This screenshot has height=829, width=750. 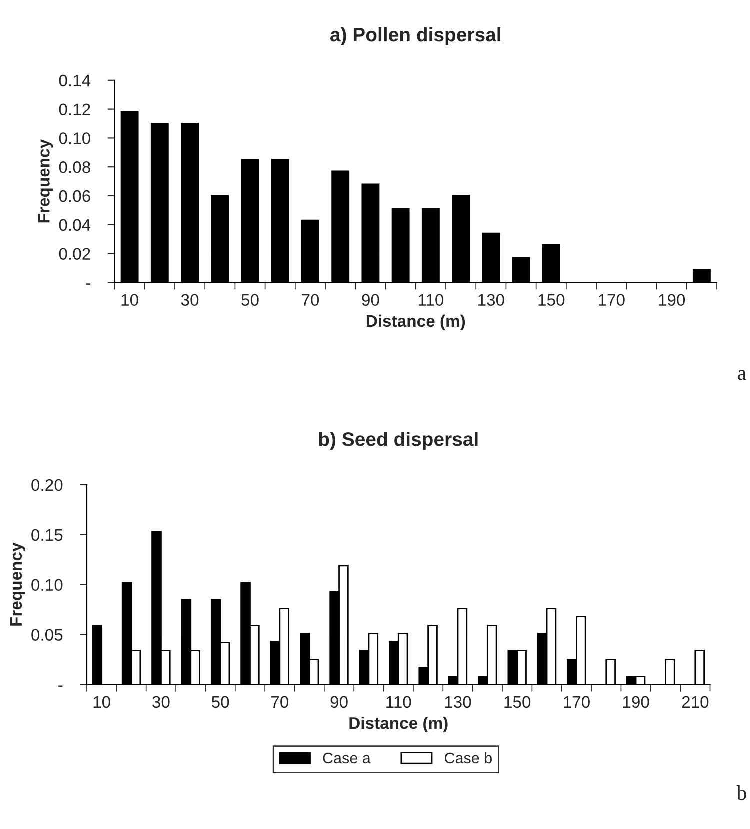 I want to click on y-tick-label: 0.05, so click(x=47, y=635).